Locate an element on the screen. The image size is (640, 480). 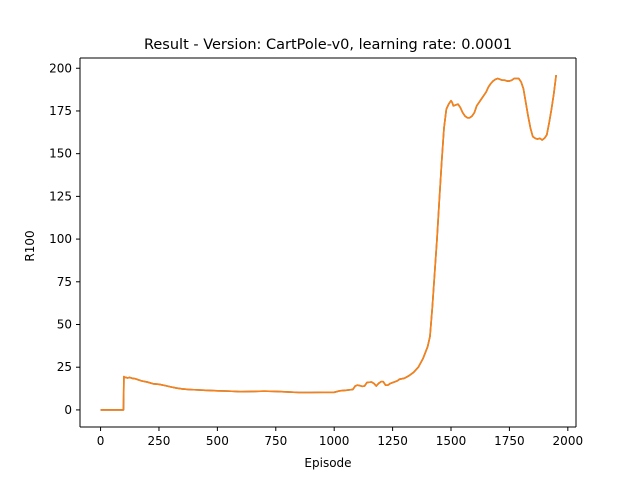
x-axis-ticks: 0 250 500 750 1000 1250 1500 1750 2000 is located at coordinates (340, 437).